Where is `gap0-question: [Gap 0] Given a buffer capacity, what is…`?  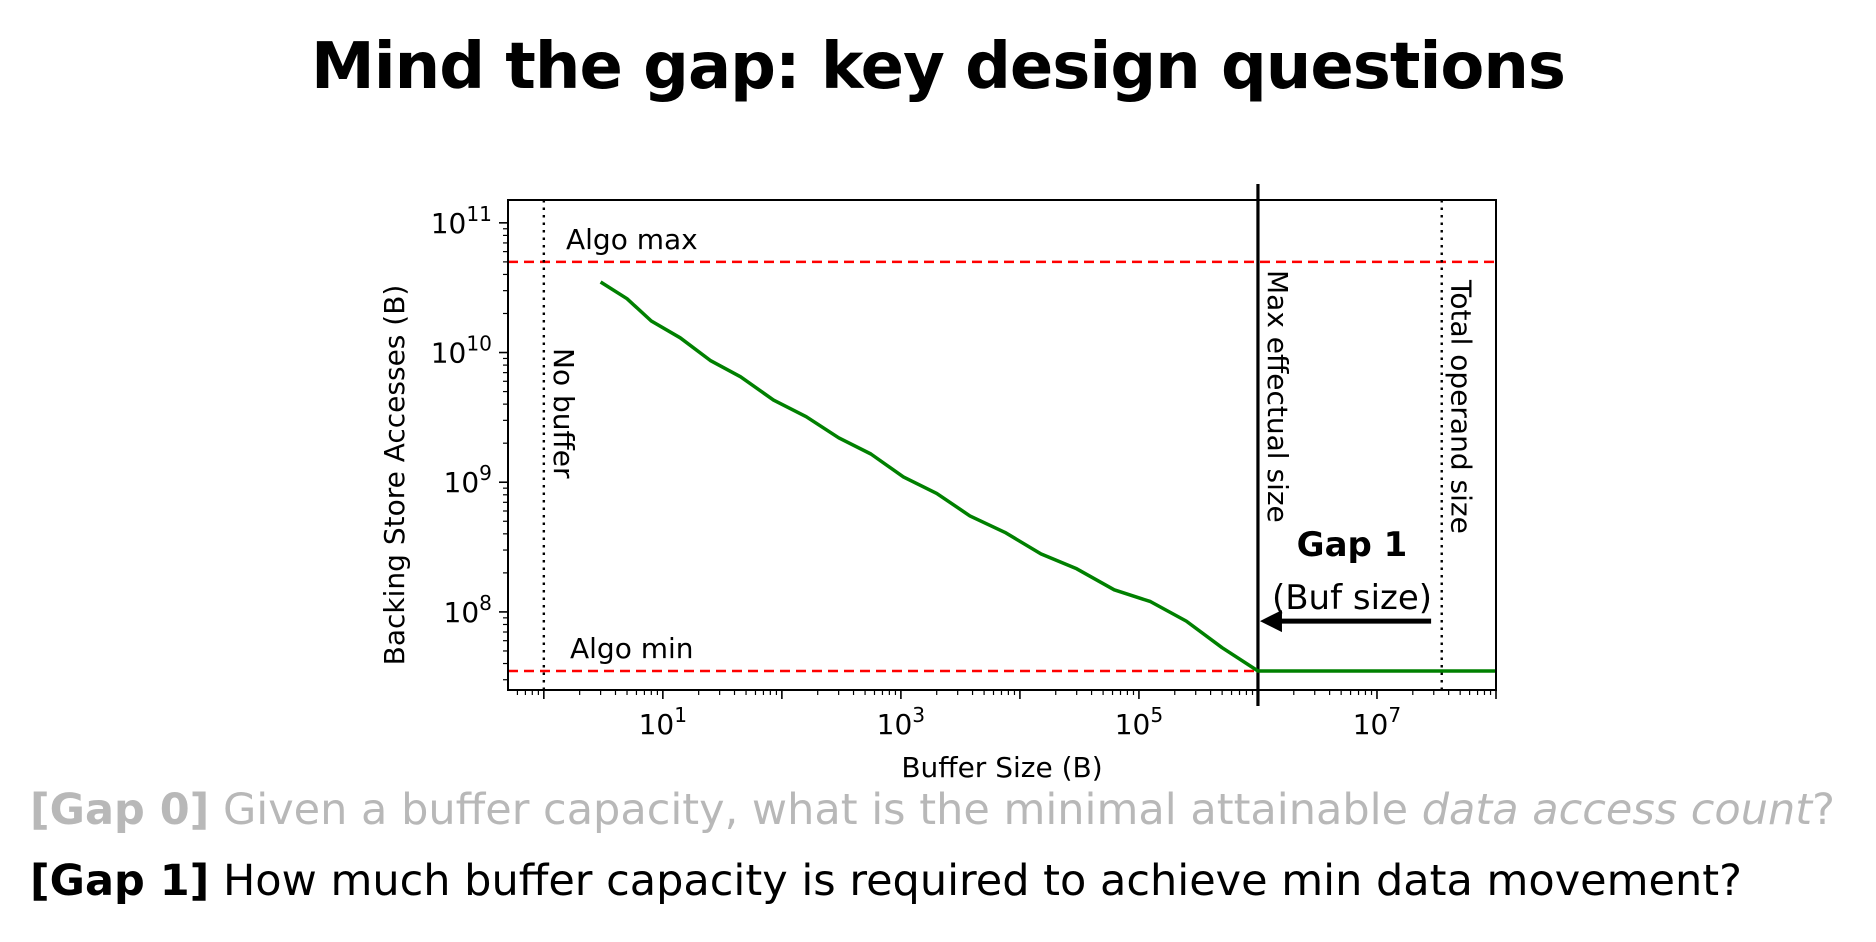
gap0-question: [Gap 0] Given a buffer capacity, what is… is located at coordinates (932, 810).